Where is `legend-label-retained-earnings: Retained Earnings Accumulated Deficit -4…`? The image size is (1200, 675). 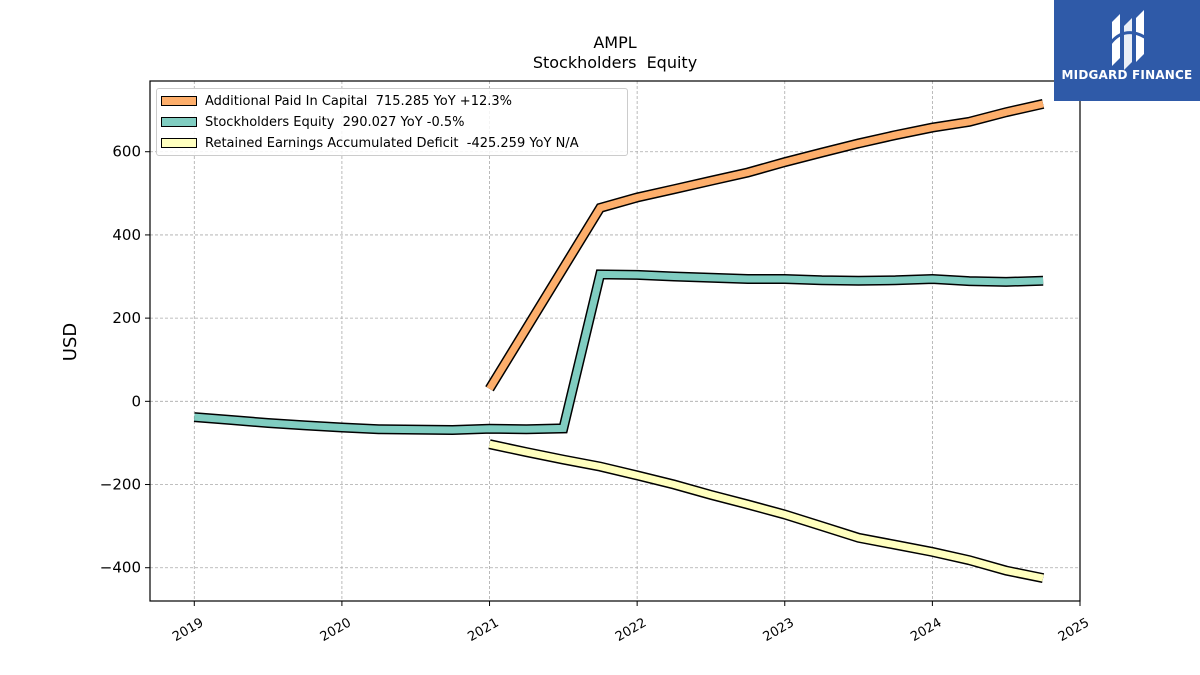 legend-label-retained-earnings: Retained Earnings Accumulated Deficit -4… is located at coordinates (392, 143).